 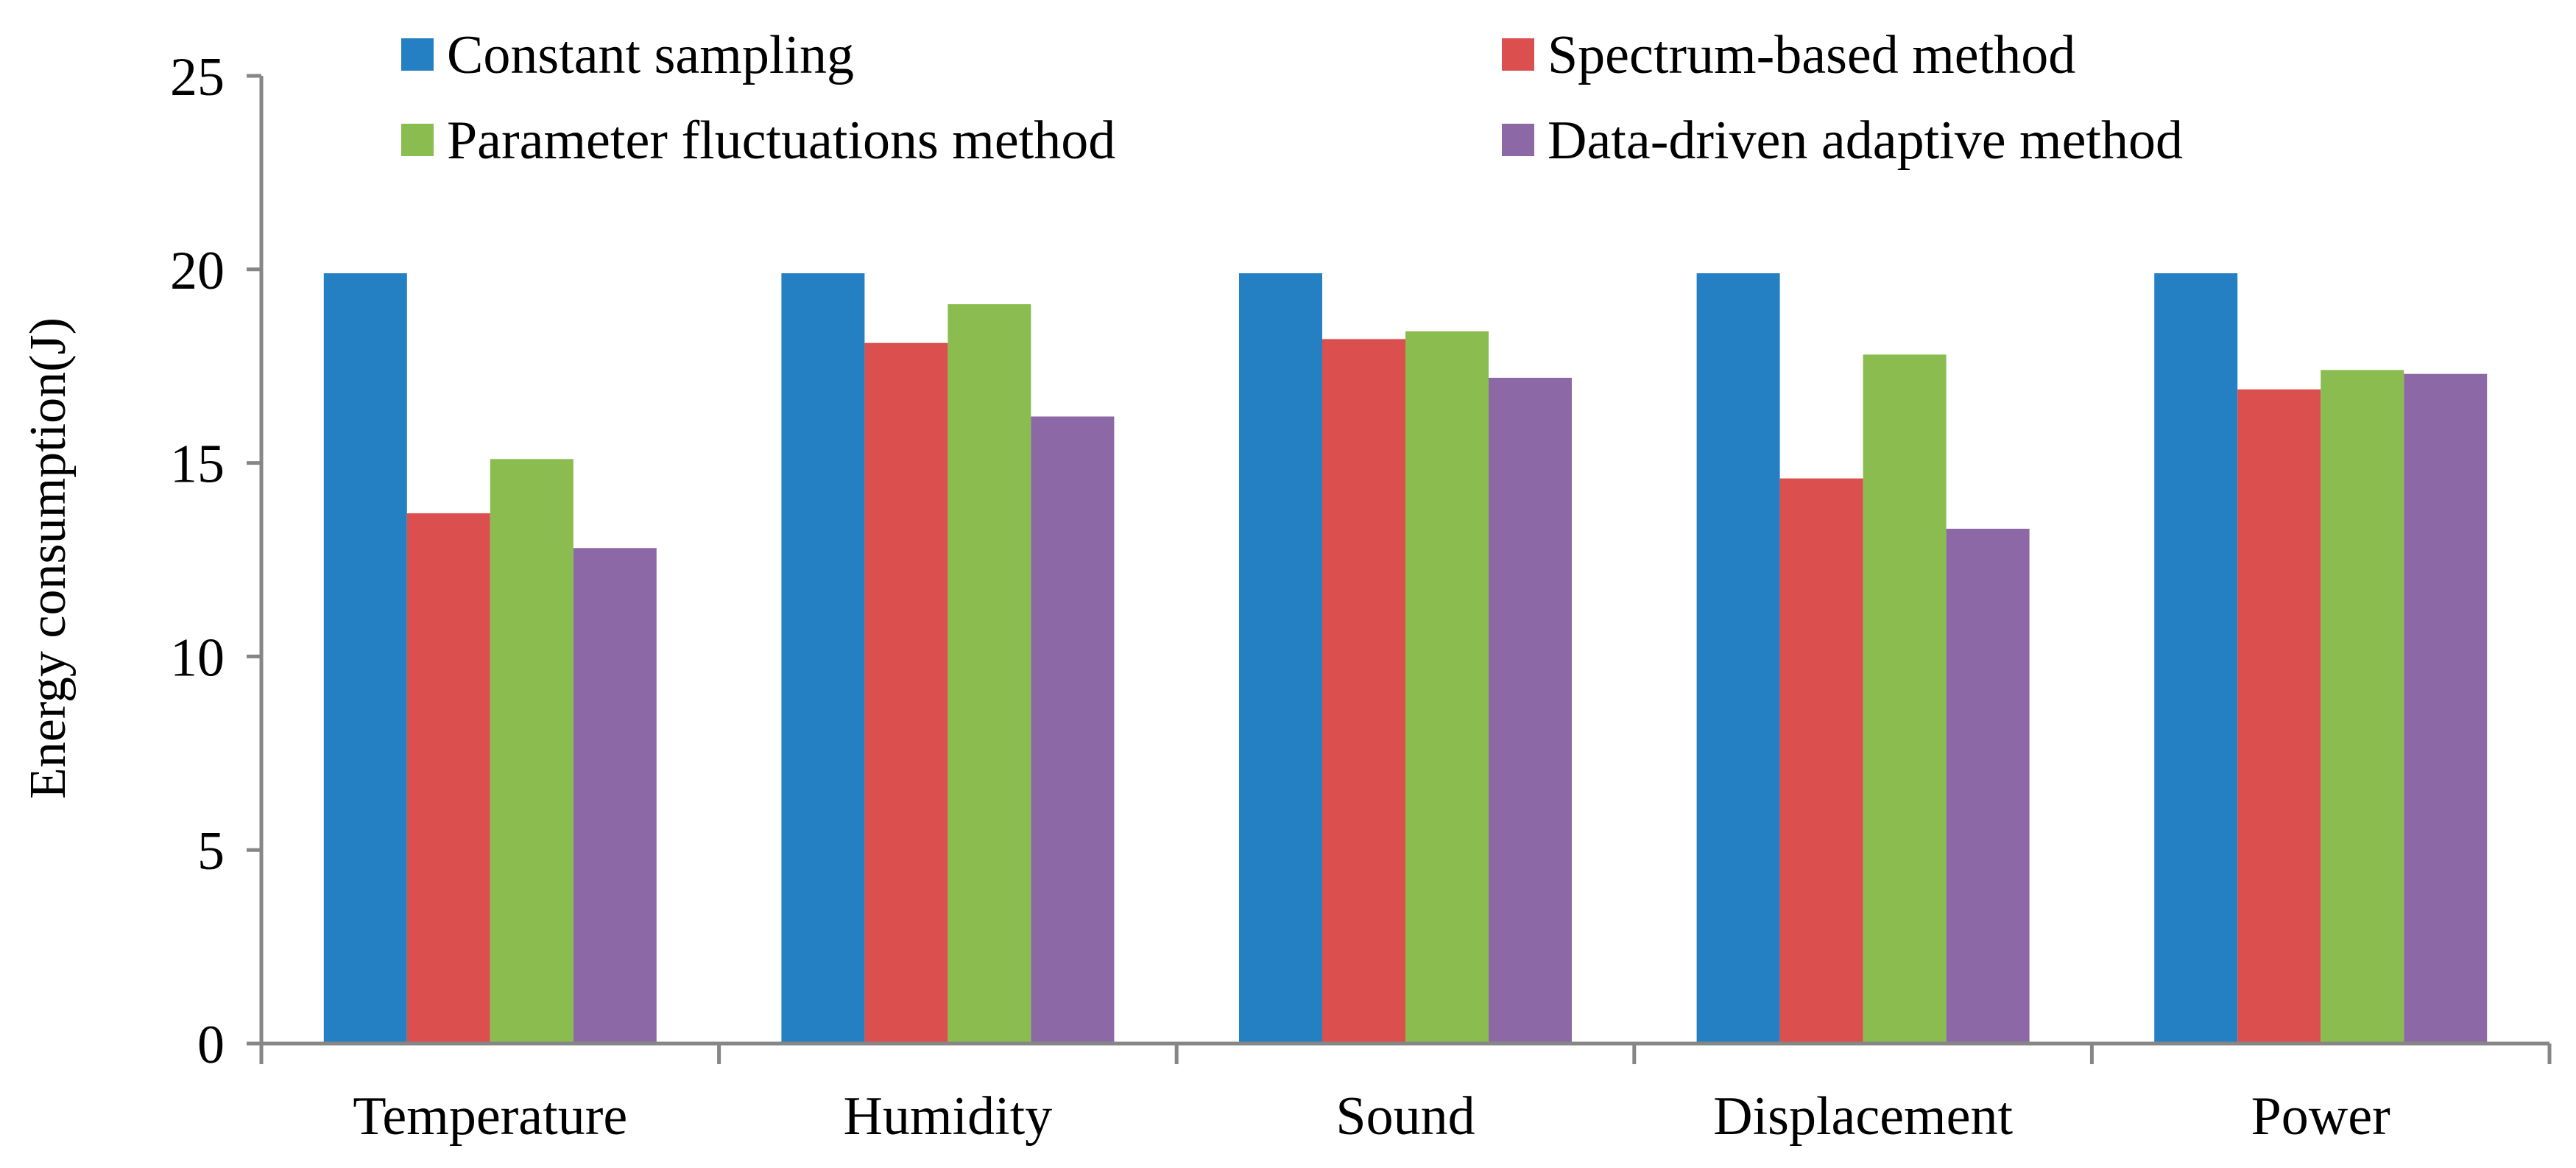 What do you see at coordinates (197, 465) in the screenshot?
I see `y-tick-label: 15` at bounding box center [197, 465].